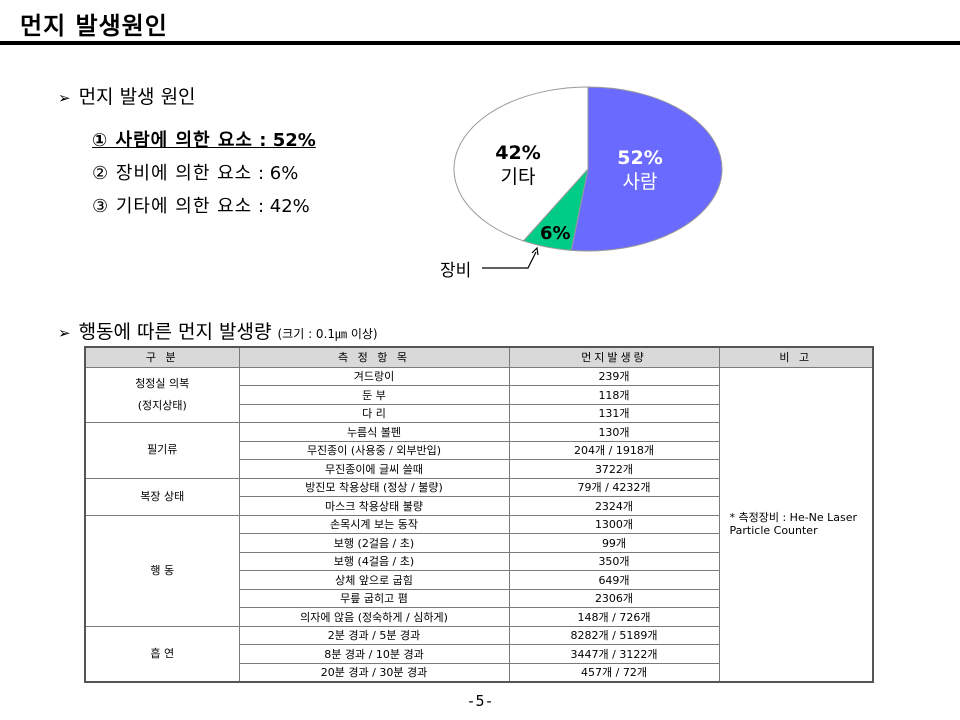 The height and width of the screenshot is (720, 960). What do you see at coordinates (162, 496) in the screenshot?
I see `category-cell: 복장 상태` at bounding box center [162, 496].